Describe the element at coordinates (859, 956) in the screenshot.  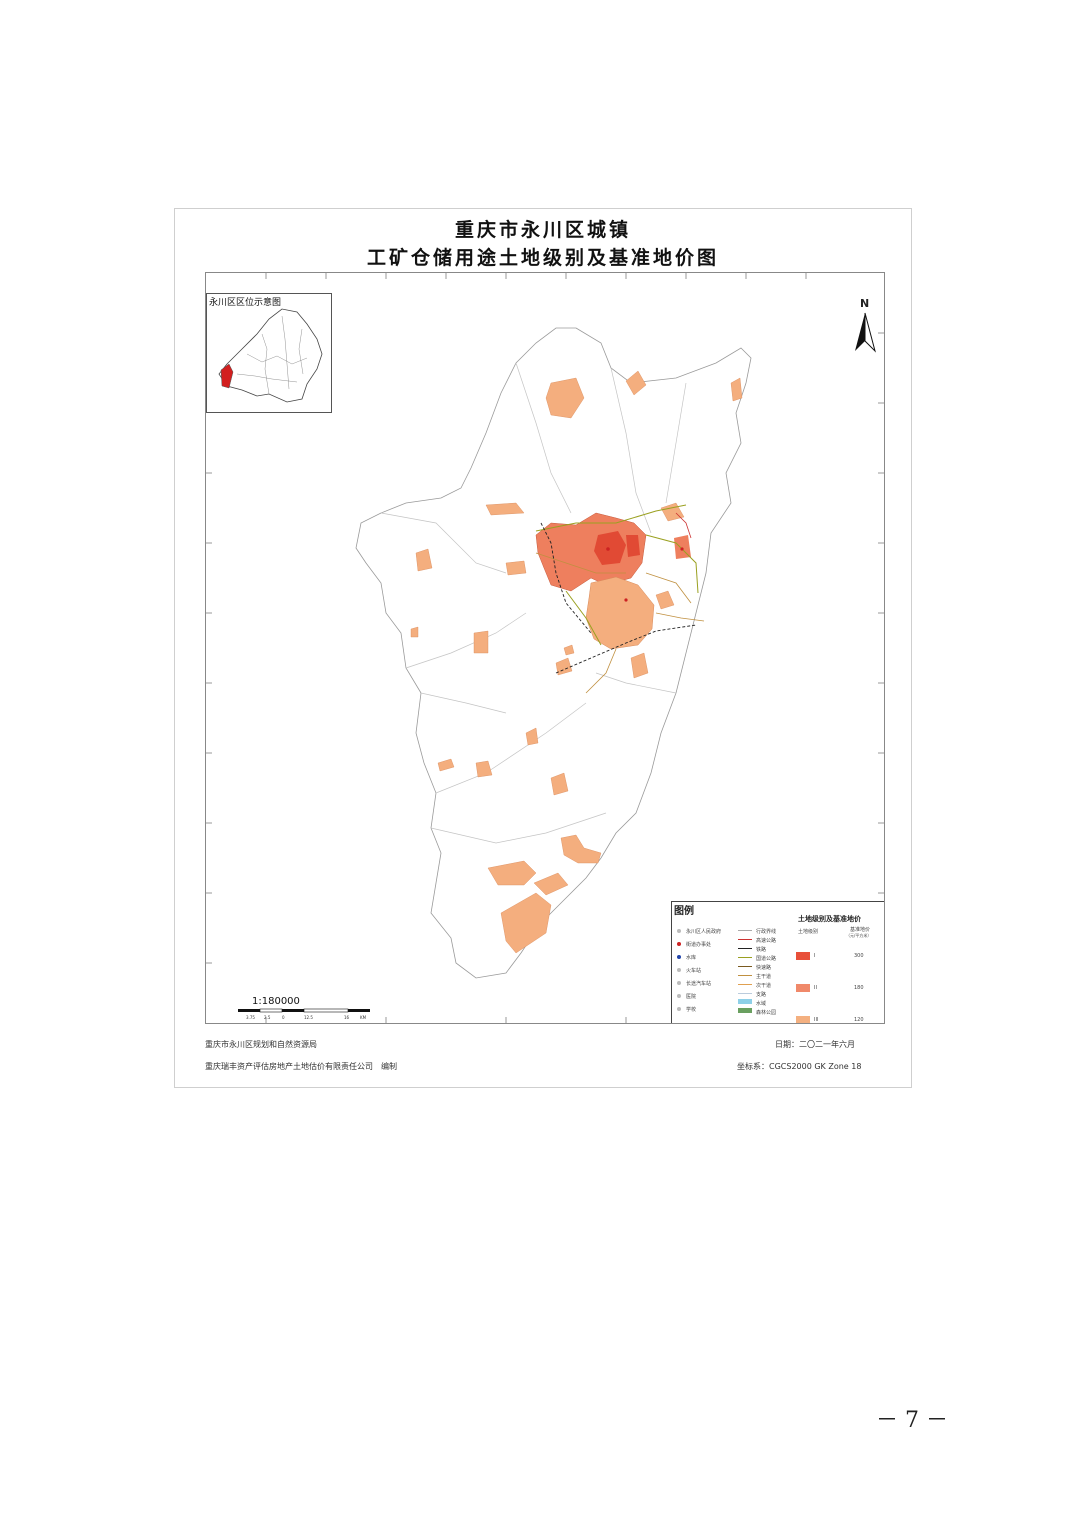
I see `legend-level-price: 300` at that location.